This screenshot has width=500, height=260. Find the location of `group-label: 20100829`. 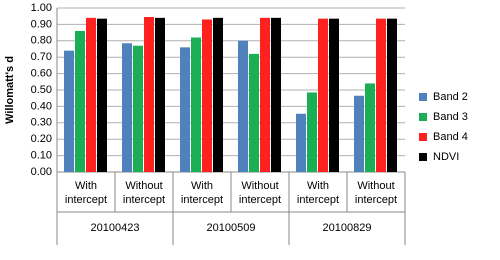

group-label: 20100829 is located at coordinates (347, 228).